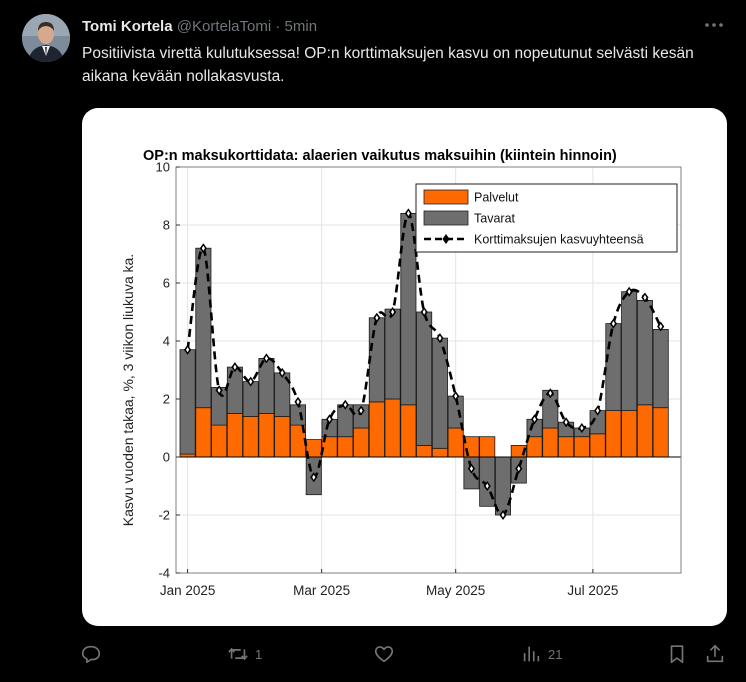 This screenshot has width=746, height=682. What do you see at coordinates (404, 27) in the screenshot?
I see `tweet-header: Tomi Kortela @KortelaTomi · 5min` at bounding box center [404, 27].